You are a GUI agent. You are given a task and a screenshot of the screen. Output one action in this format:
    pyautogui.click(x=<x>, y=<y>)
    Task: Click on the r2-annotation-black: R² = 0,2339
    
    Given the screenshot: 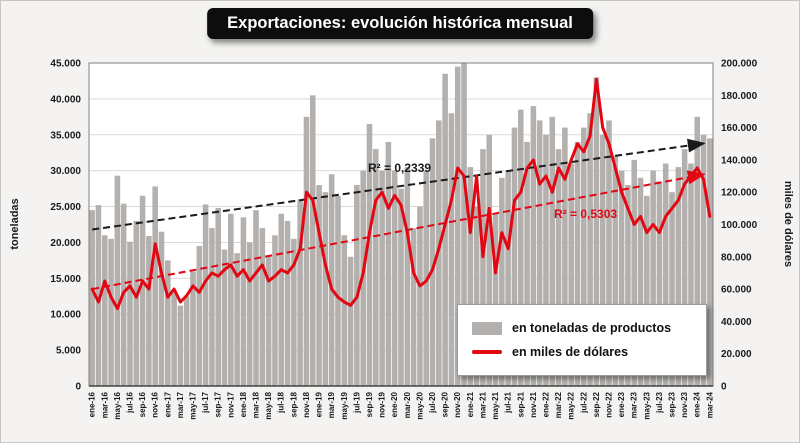 What is the action you would take?
    pyautogui.click(x=400, y=168)
    